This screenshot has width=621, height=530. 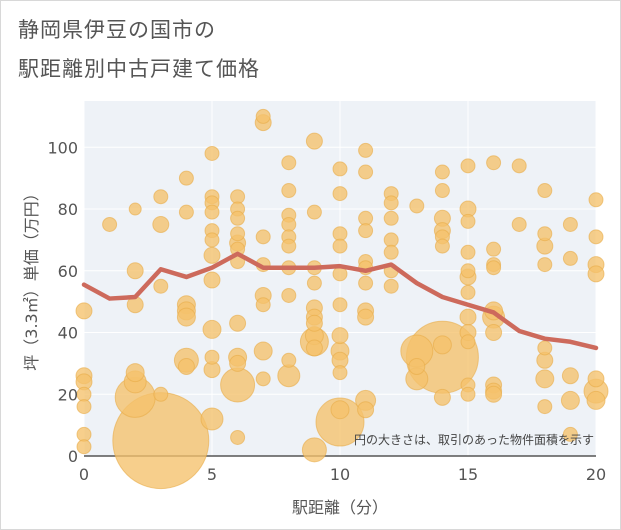 I want to click on x-tick-label-3: 15, so click(x=468, y=474).